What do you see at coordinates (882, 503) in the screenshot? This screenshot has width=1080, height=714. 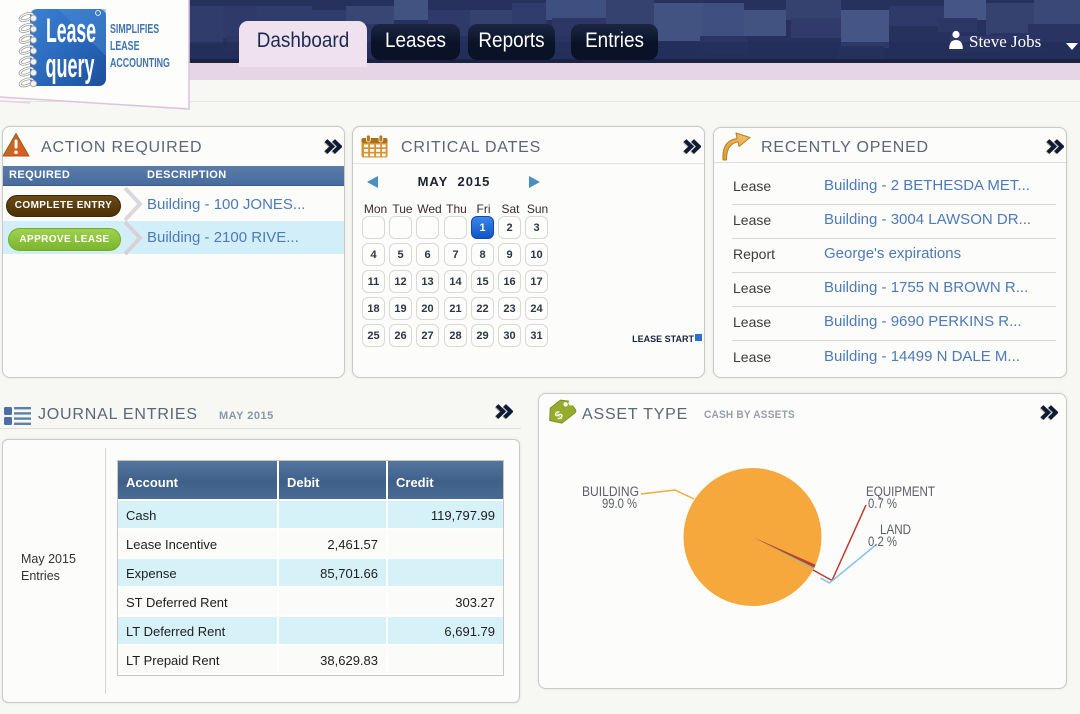 I see `svg-text: 0.7 %` at bounding box center [882, 503].